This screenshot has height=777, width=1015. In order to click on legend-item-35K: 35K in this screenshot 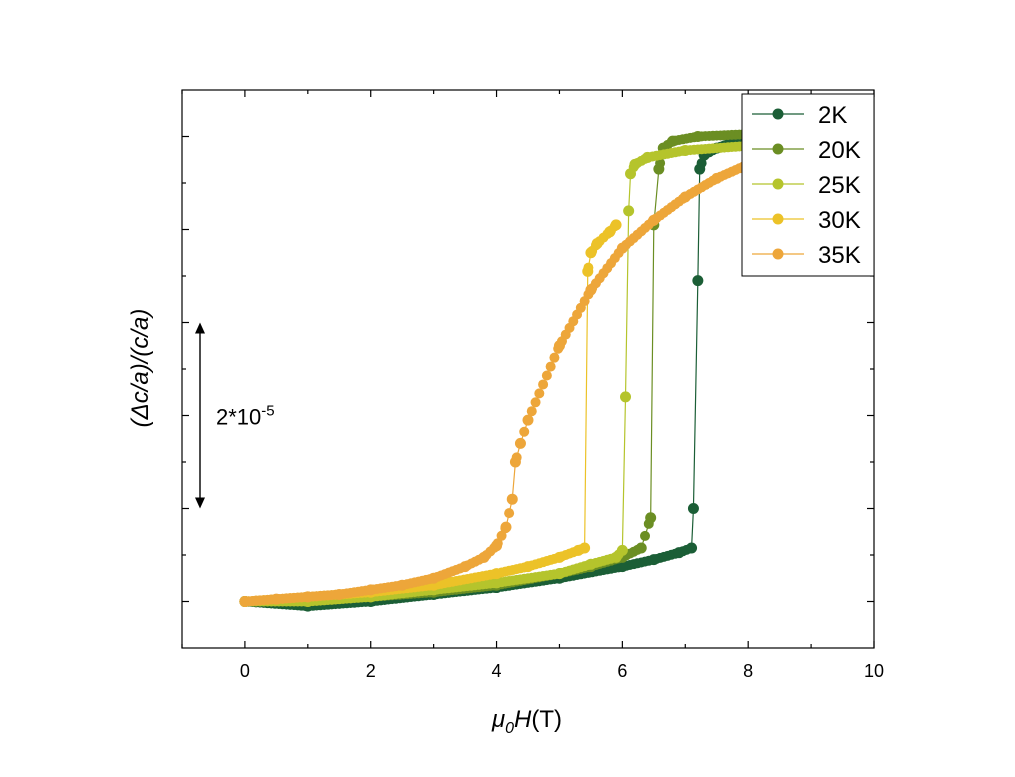, I will do `click(806, 255)`.